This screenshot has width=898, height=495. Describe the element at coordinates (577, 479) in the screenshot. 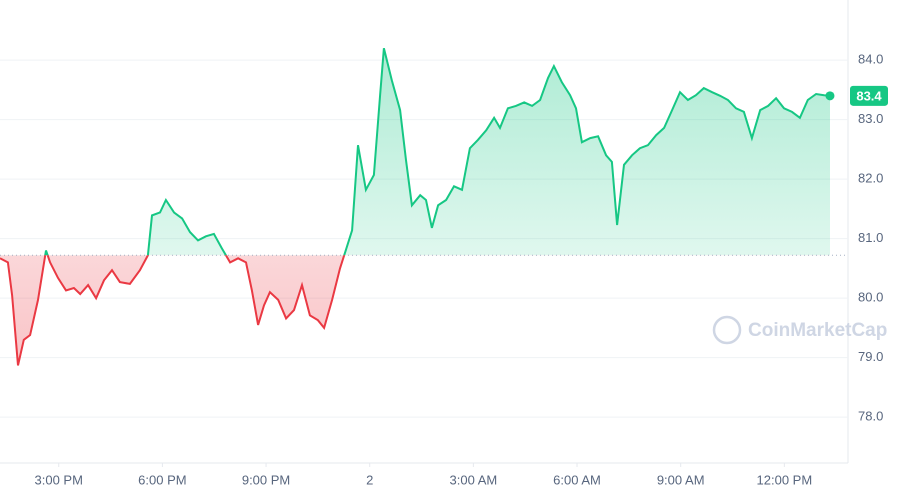

I see `x-tick-label: 6:00 AM` at that location.